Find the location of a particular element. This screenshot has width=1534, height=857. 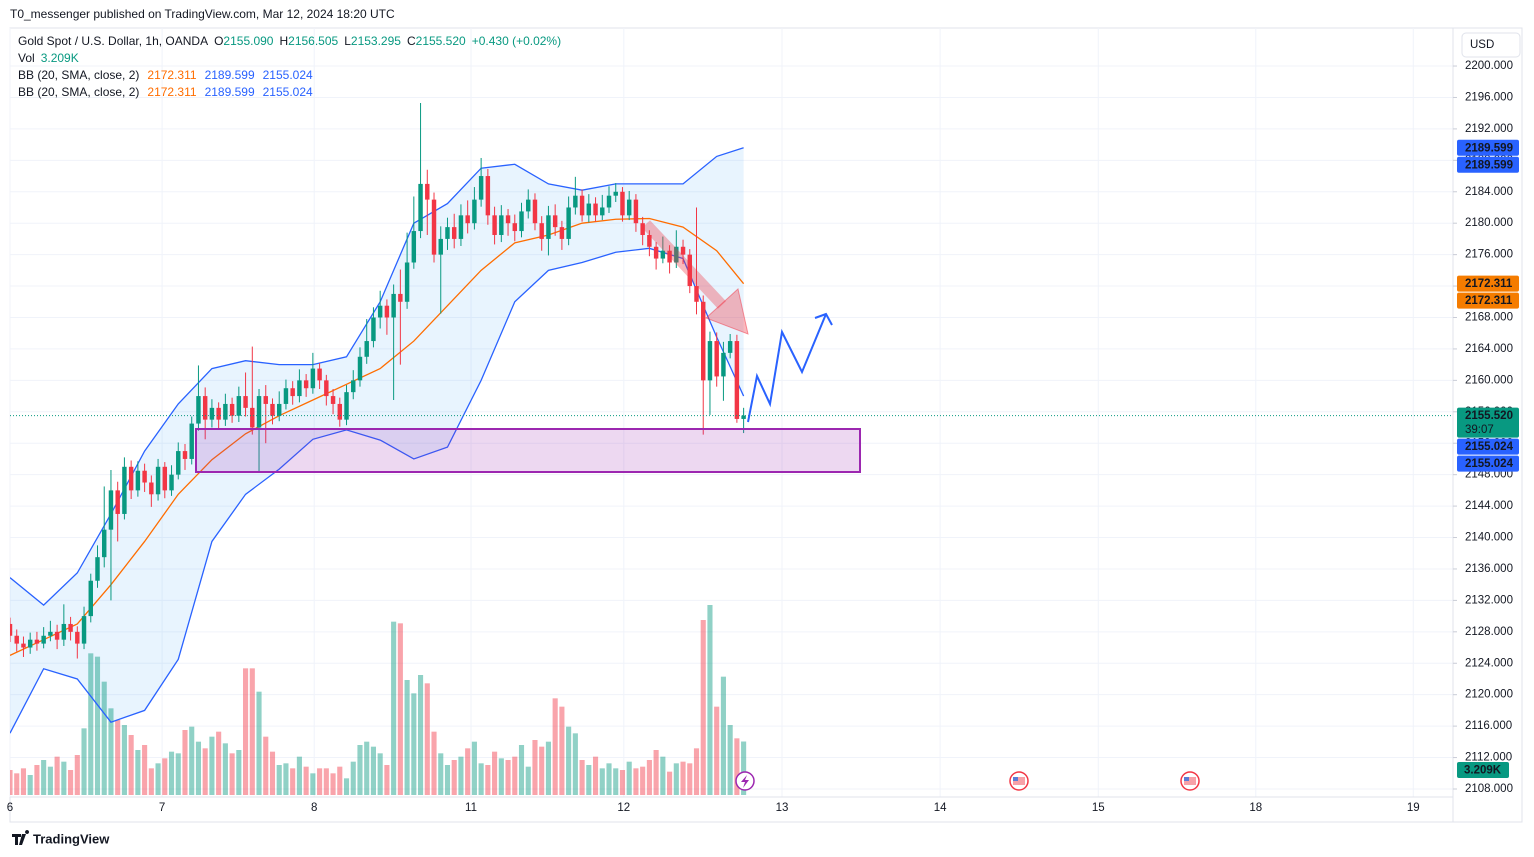

y-tick-label: 2184.000 is located at coordinates (1489, 192).